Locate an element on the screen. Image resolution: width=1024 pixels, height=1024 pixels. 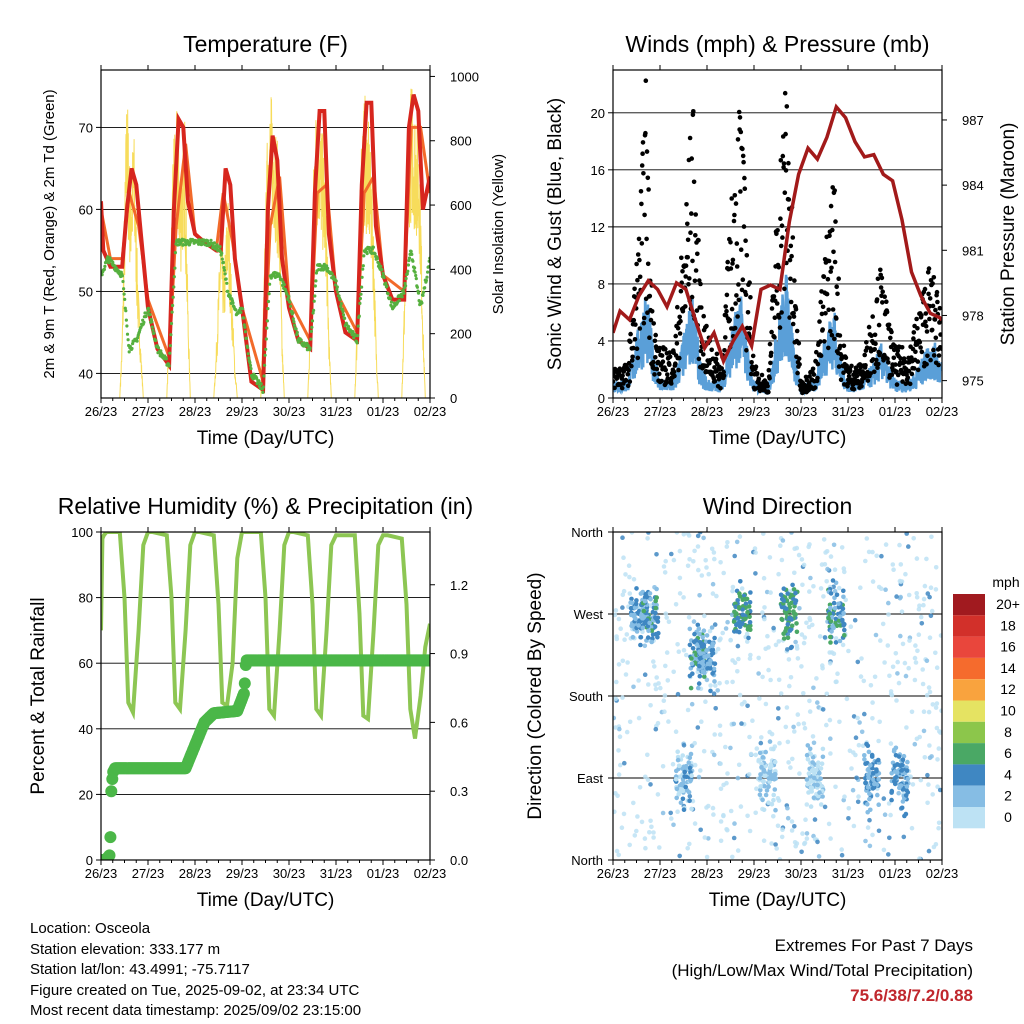
x-tick-label: 31/23 is located at coordinates (336, 873).